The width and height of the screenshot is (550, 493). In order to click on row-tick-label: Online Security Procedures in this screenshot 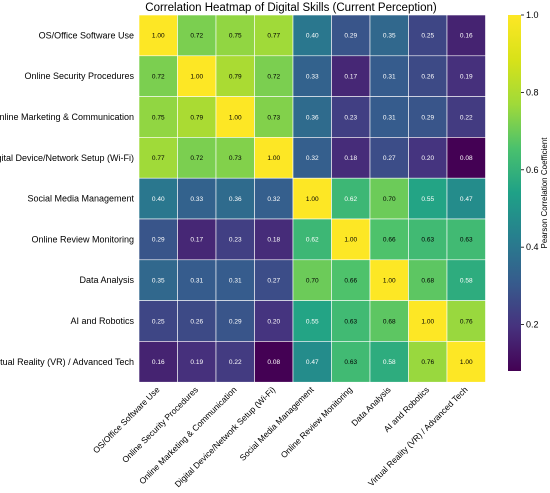, I will do `click(79, 76)`.